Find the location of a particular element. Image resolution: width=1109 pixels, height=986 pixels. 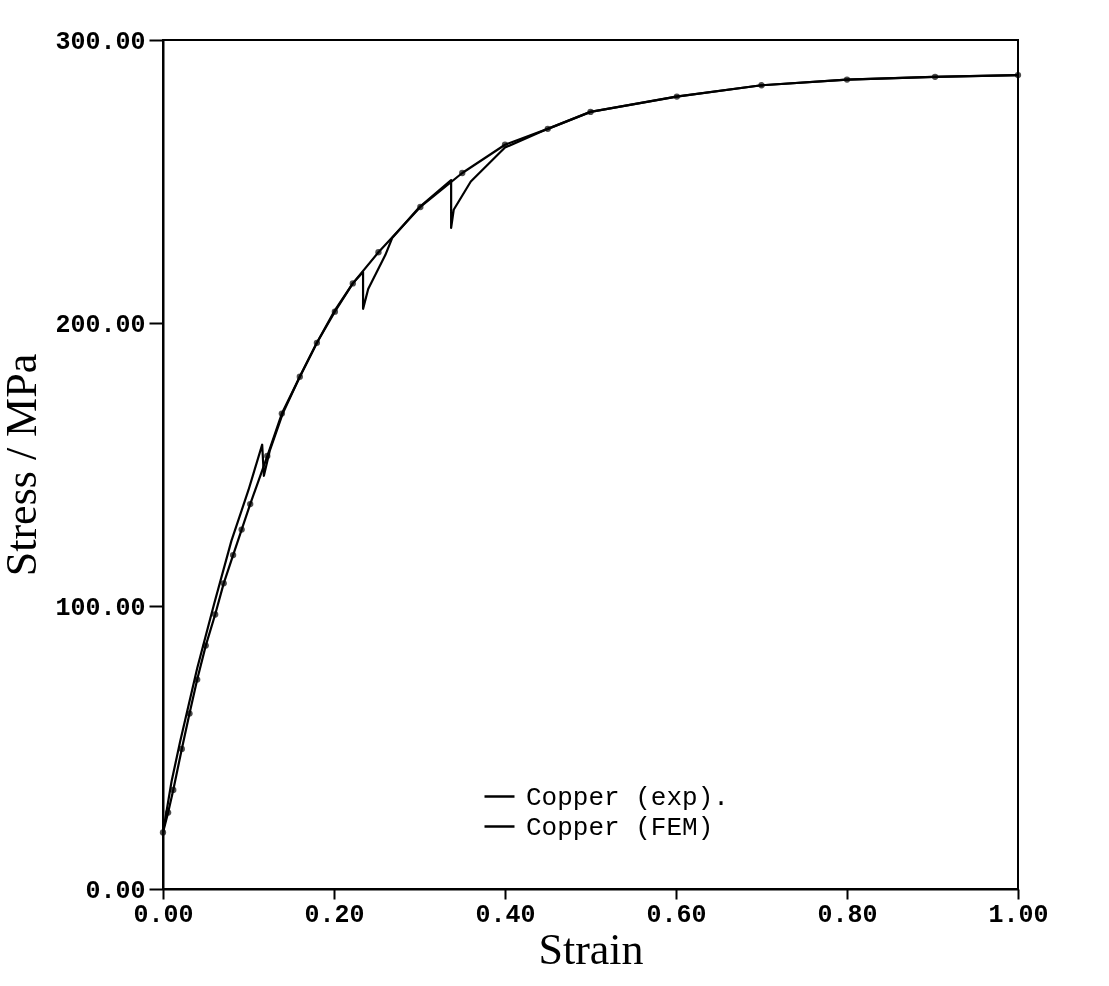

x-tick-label: 0.60 is located at coordinates (676, 915).